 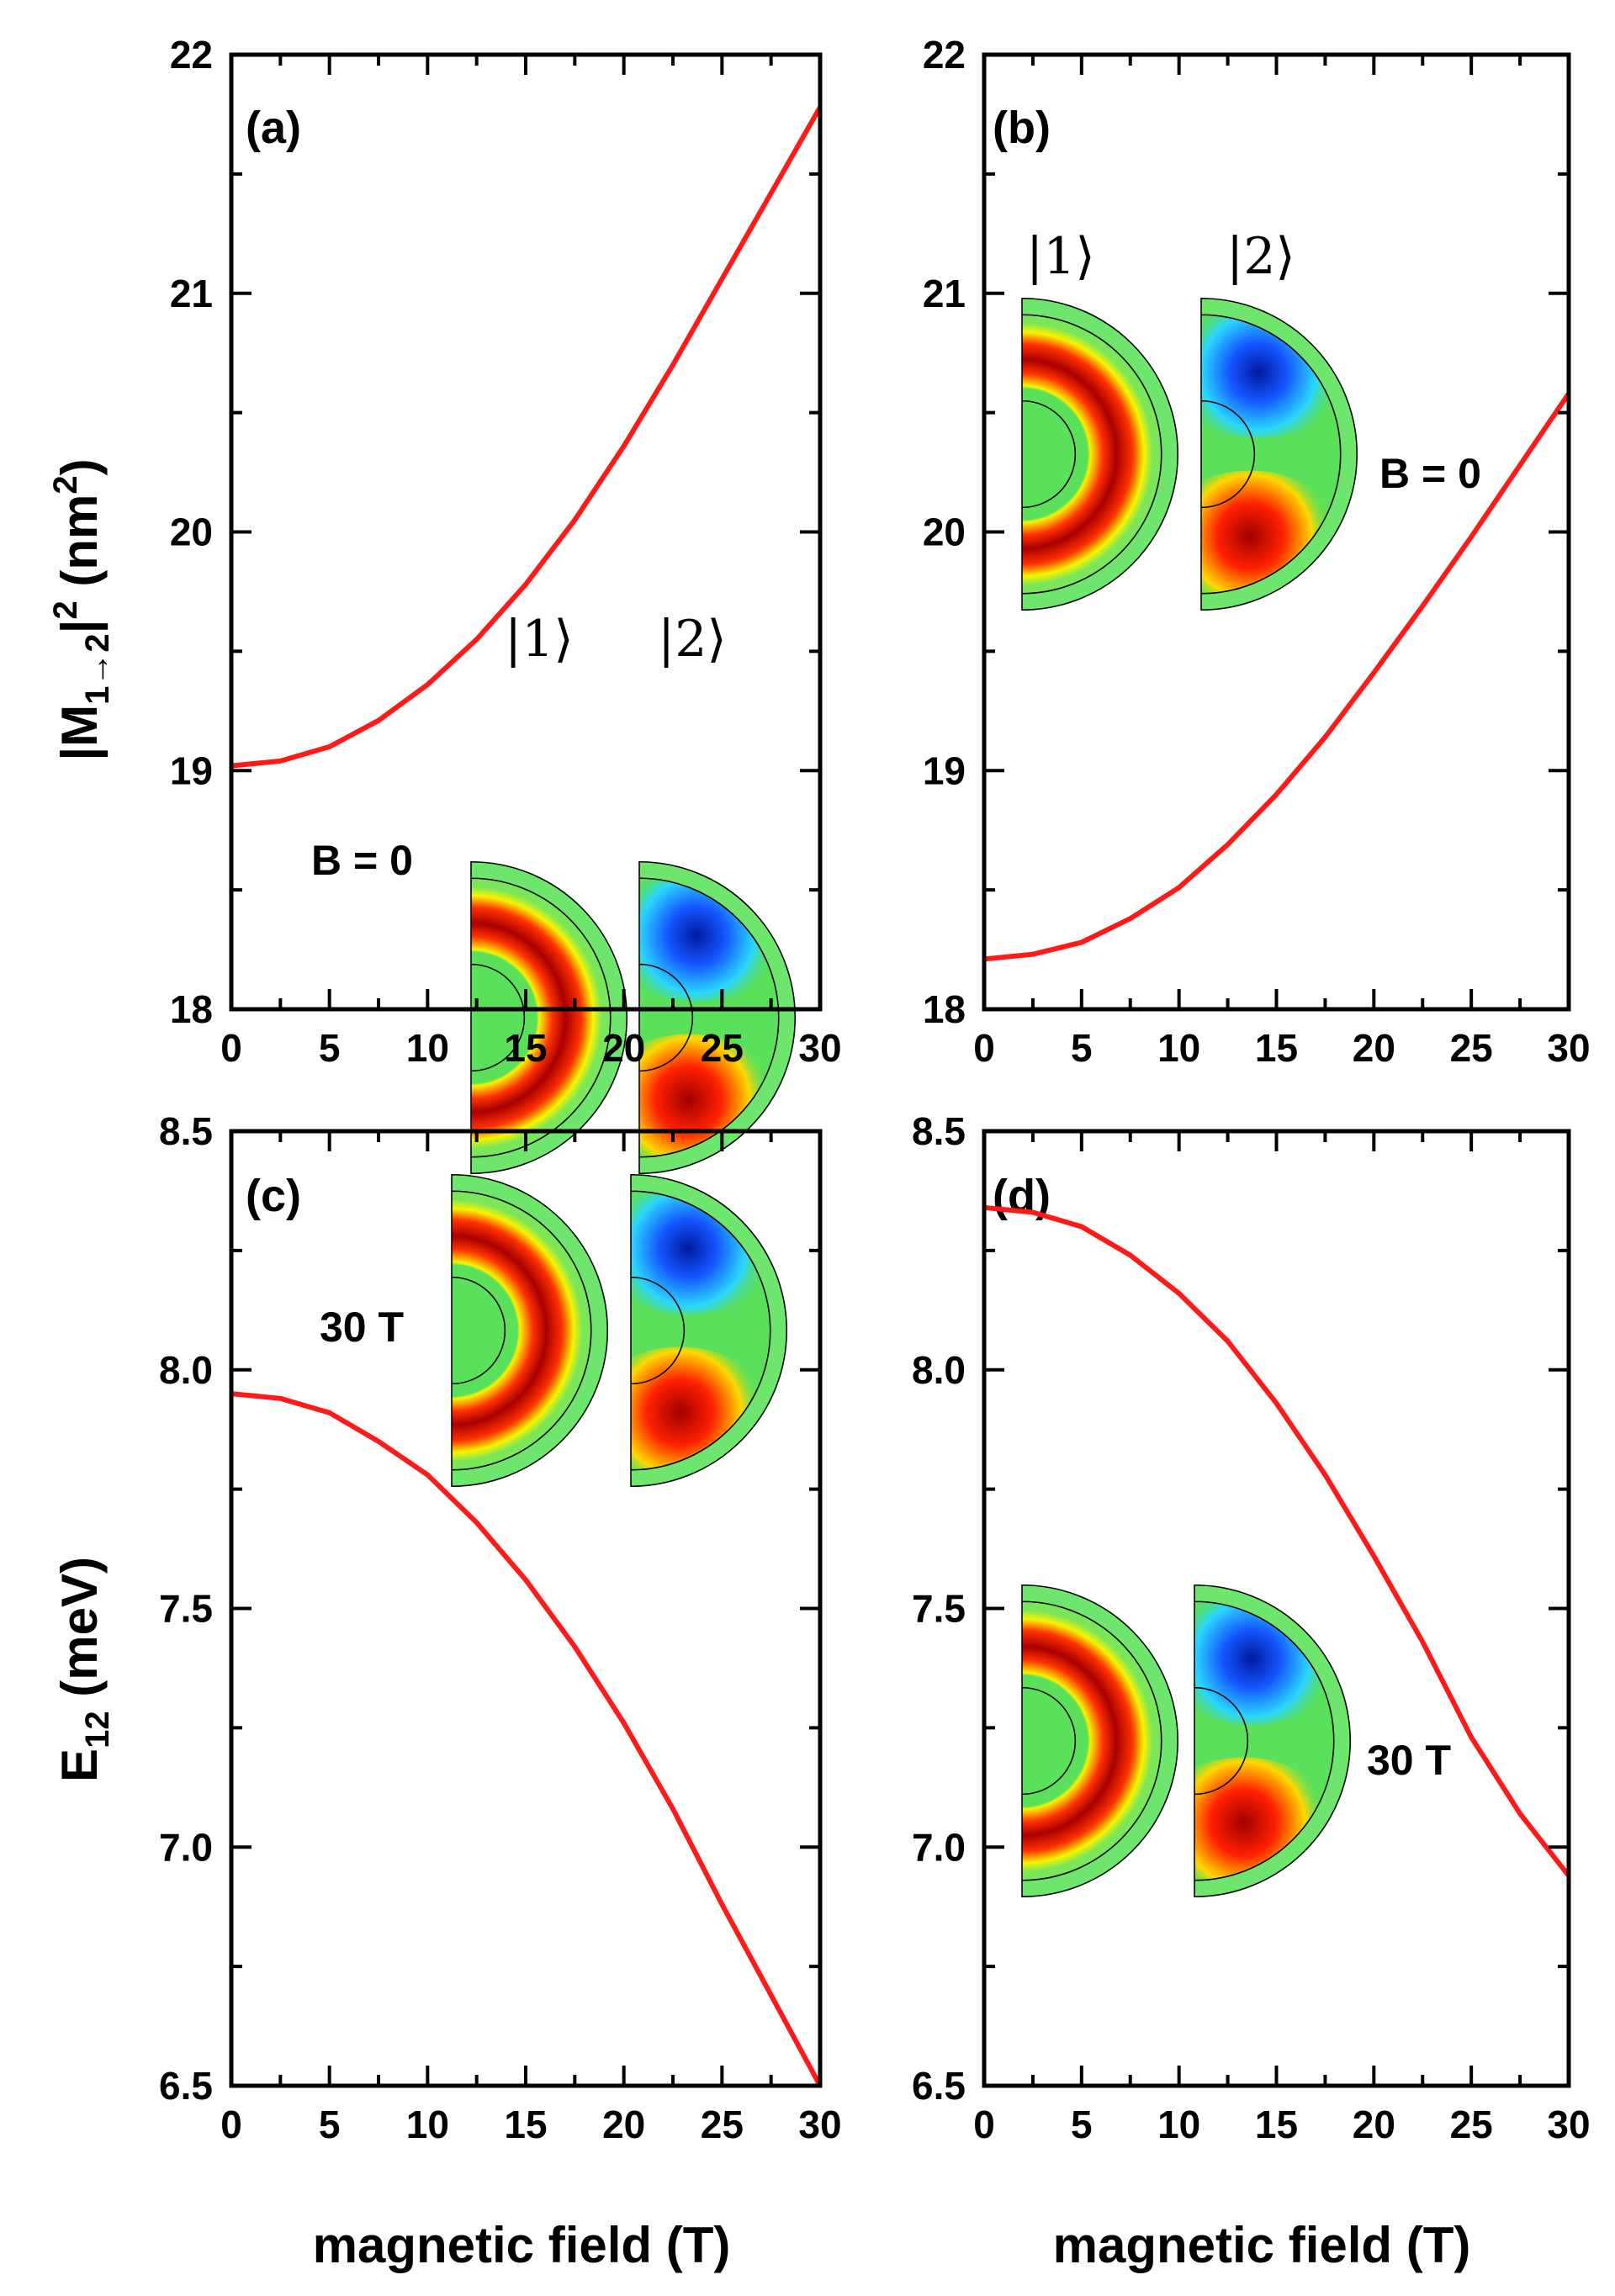 I want to click on state1-wavefunction-b, so click(x=1100, y=454).